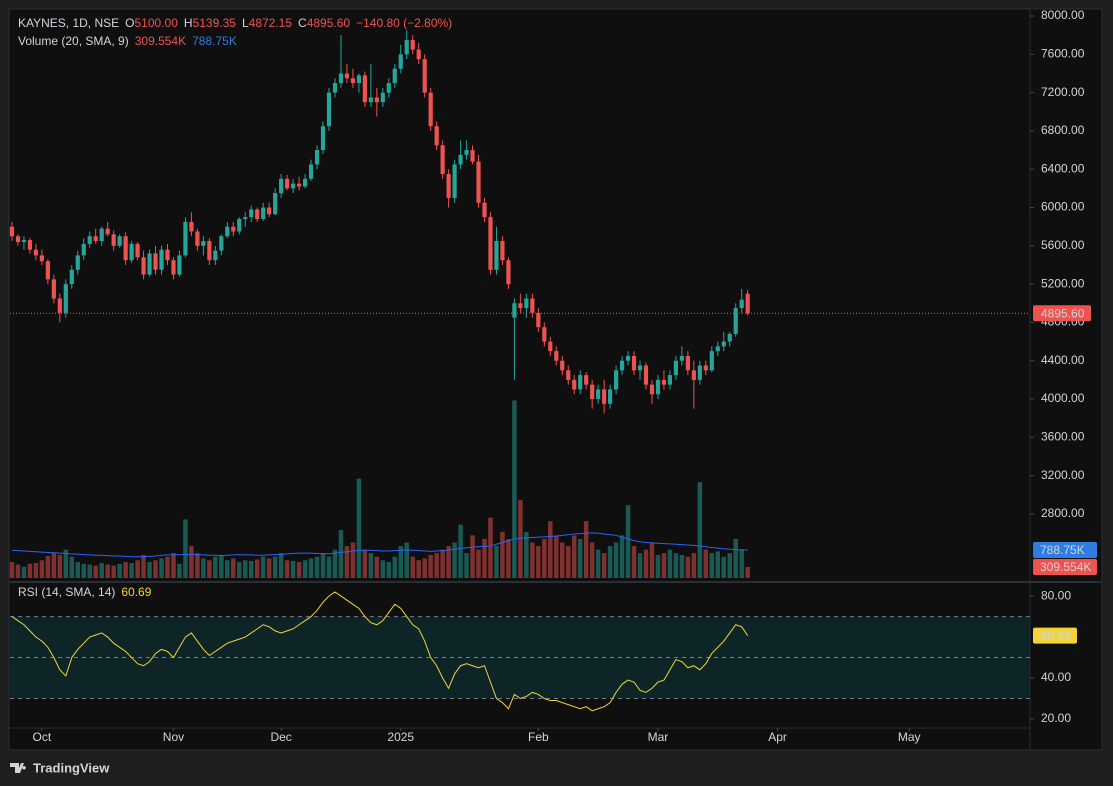  I want to click on c-label: C, so click(302, 23).